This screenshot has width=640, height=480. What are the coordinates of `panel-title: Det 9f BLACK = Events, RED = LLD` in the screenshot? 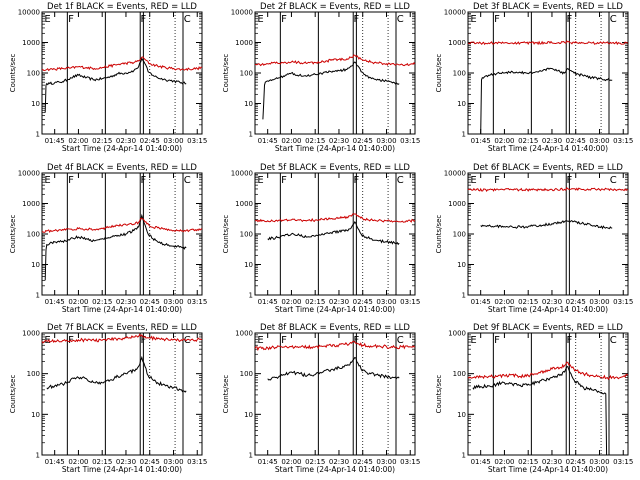 It's located at (548, 328).